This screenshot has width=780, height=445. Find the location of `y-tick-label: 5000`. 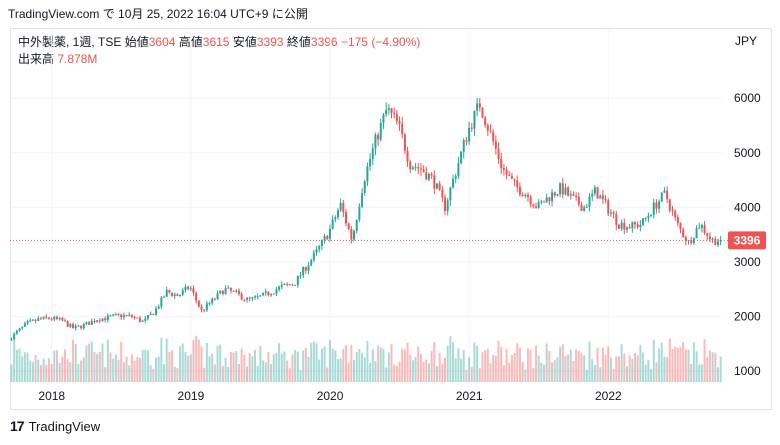

y-tick-label: 5000 is located at coordinates (747, 153).